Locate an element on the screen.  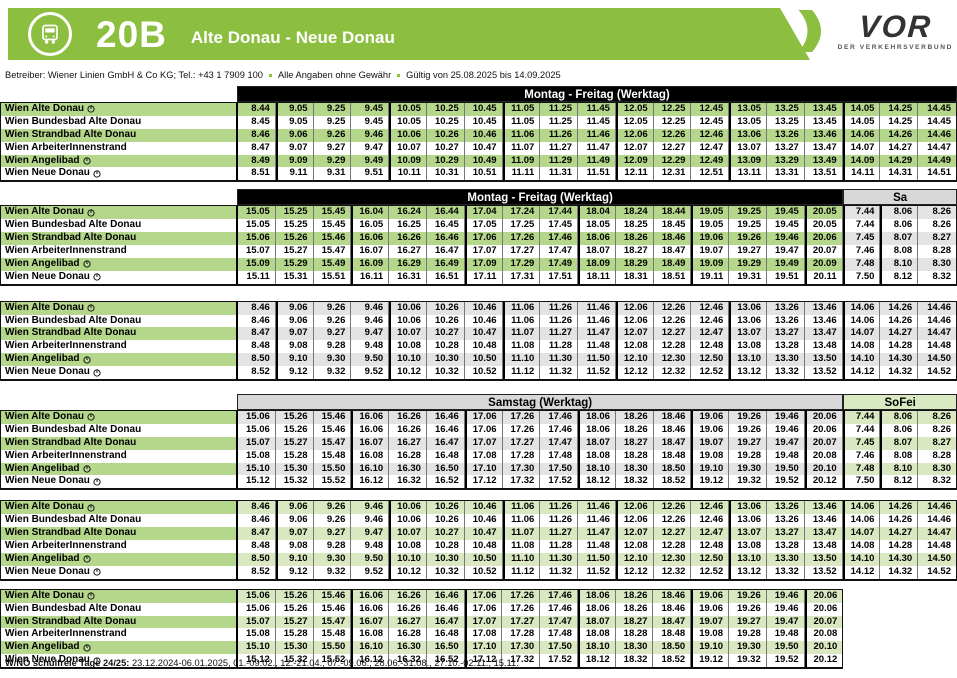
time-cell: 15.08 is located at coordinates (257, 456).